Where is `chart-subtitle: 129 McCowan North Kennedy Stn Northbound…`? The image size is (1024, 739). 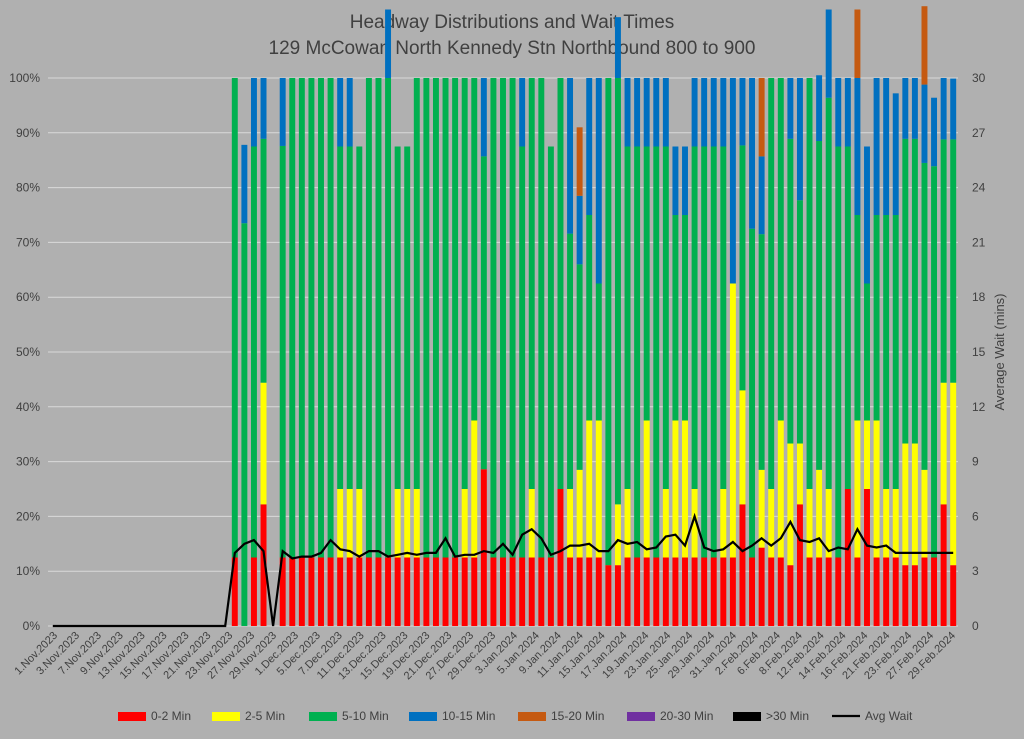 chart-subtitle: 129 McCowan North Kennedy Stn Northbound… is located at coordinates (512, 48).